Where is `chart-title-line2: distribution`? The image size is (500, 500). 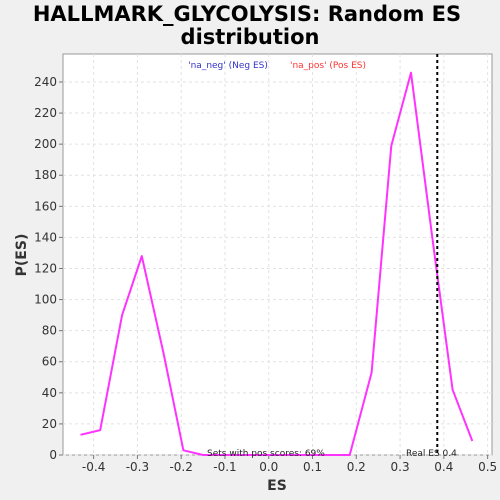 chart-title-line2: distribution is located at coordinates (250, 37).